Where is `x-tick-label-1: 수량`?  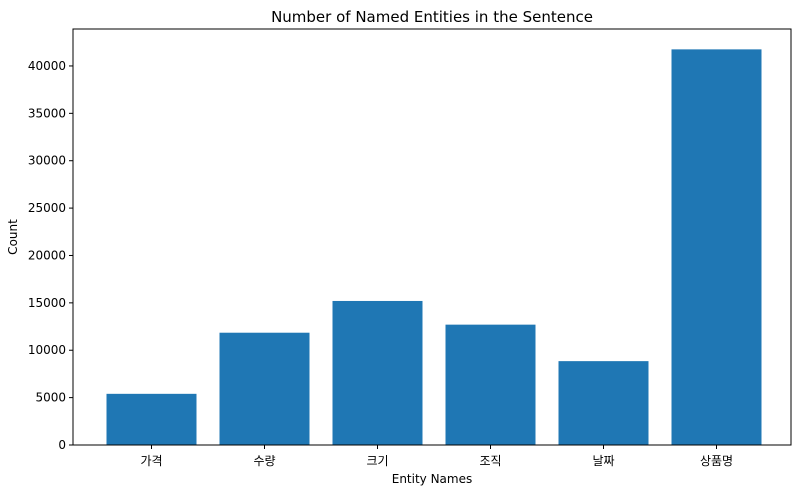
x-tick-label-1: 수량 is located at coordinates (264, 461).